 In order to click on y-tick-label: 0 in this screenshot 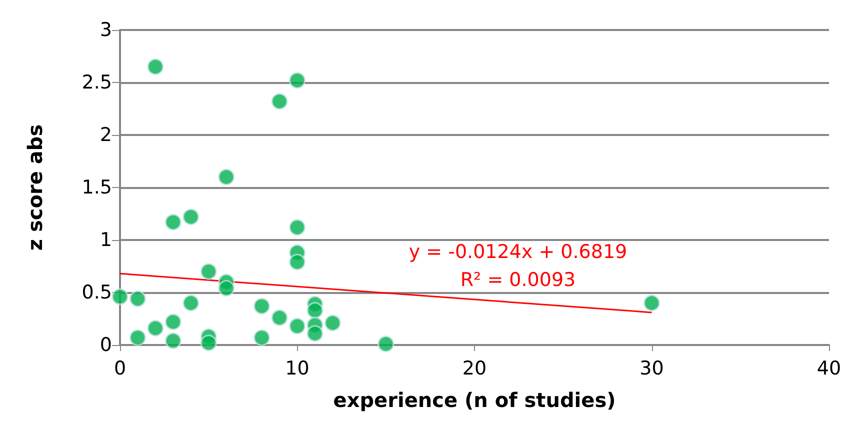, I will do `click(106, 345)`.